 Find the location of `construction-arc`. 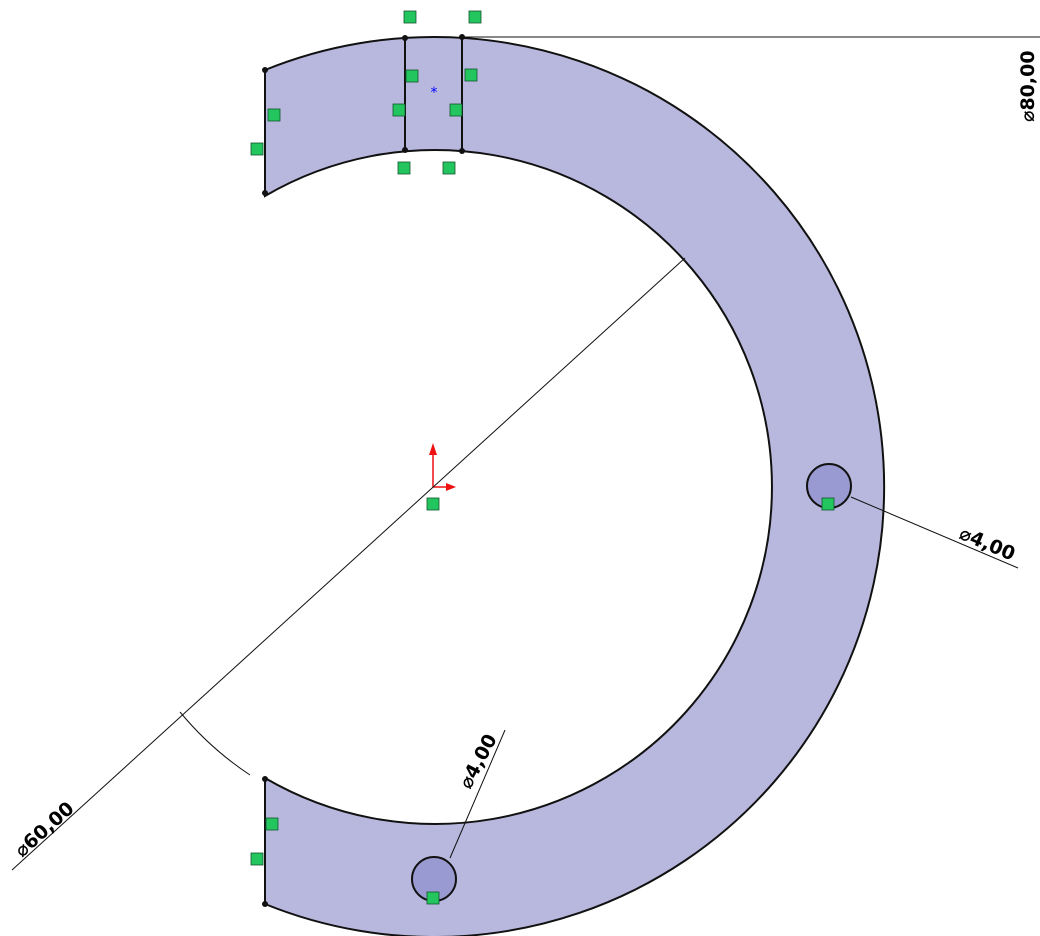

construction-arc is located at coordinates (215, 743).